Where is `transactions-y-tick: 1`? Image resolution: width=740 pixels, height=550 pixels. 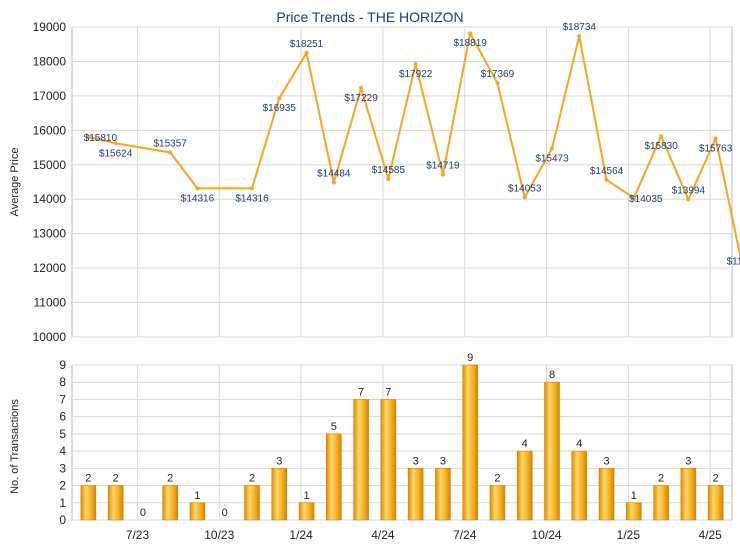
transactions-y-tick: 1 is located at coordinates (62, 503).